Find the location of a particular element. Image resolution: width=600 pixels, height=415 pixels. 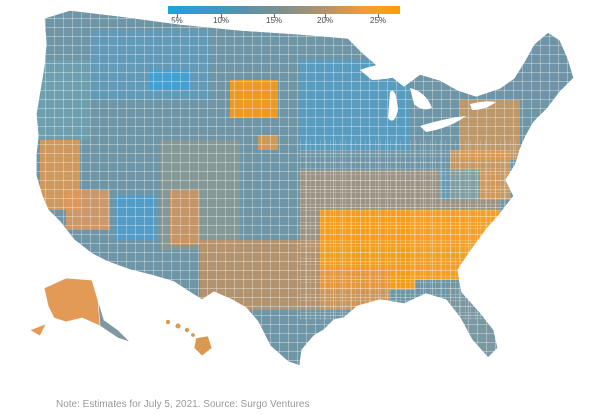

lake-michigan is located at coordinates (393, 105).